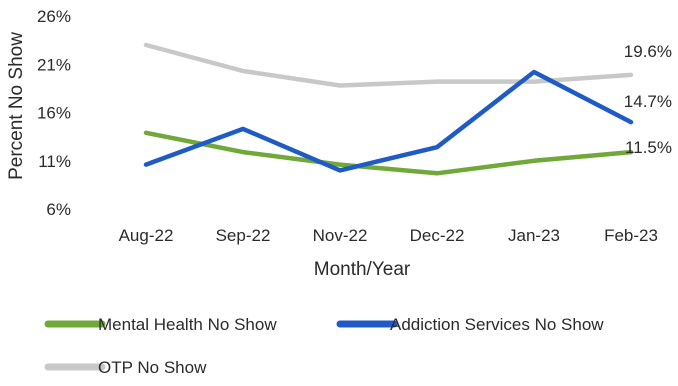 Image resolution: width=678 pixels, height=386 pixels. Describe the element at coordinates (437, 235) in the screenshot. I see `x-tick-label: Dec-22` at that location.